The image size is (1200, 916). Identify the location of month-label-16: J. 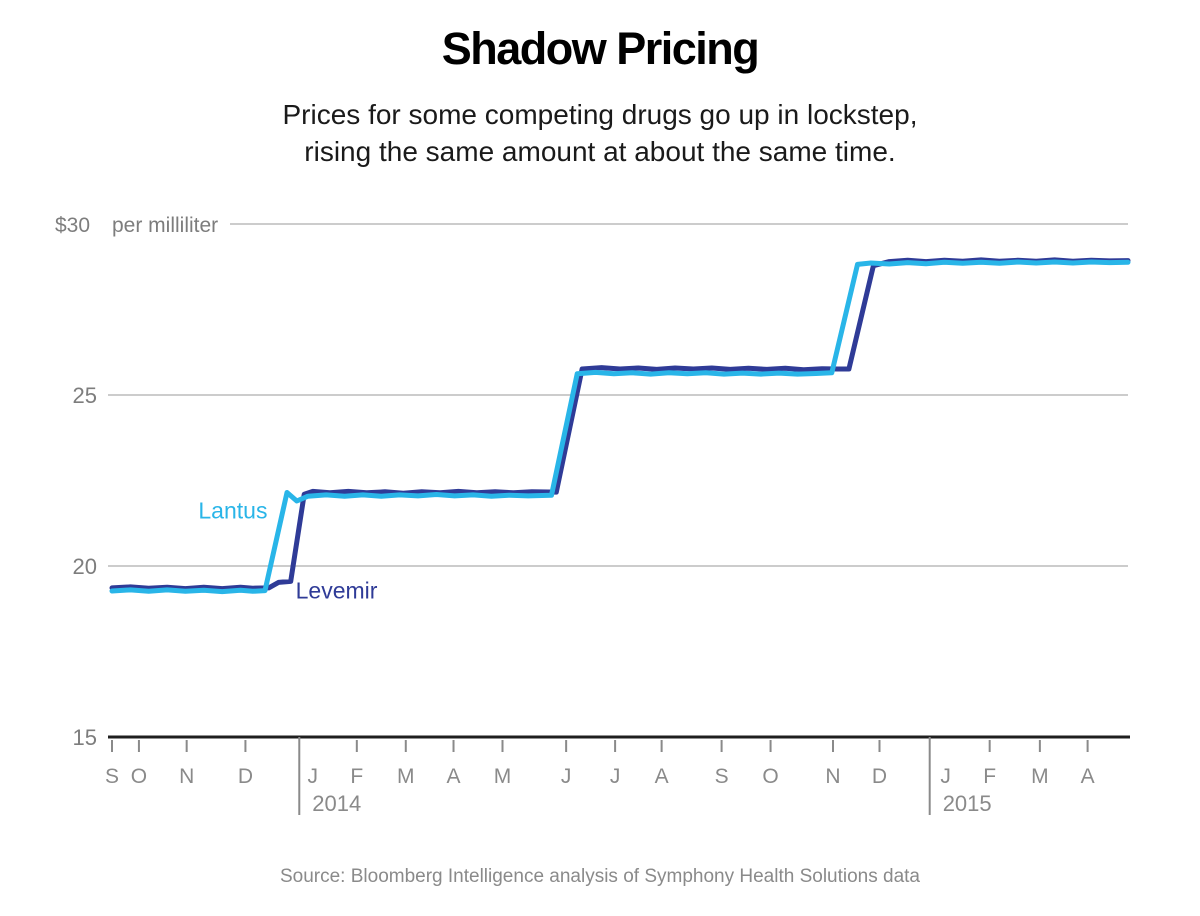
(945, 776).